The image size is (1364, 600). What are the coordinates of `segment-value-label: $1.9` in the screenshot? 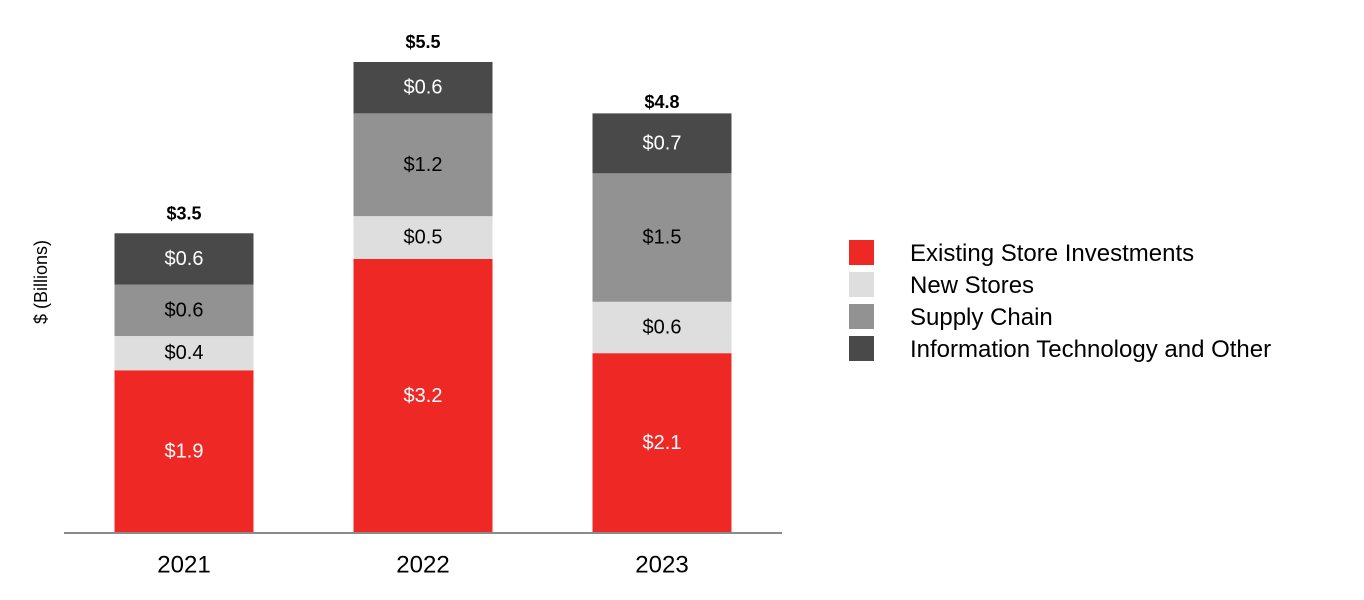 It's located at (184, 452).